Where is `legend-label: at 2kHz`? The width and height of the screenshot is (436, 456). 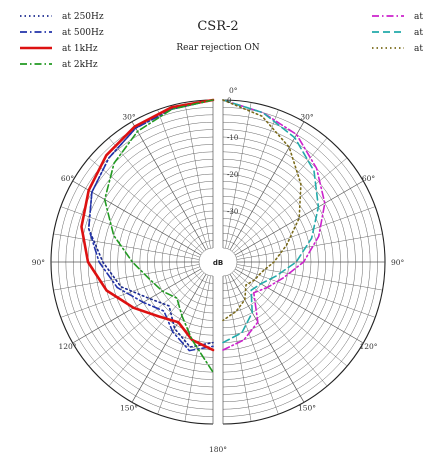 legend-label: at 2kHz is located at coordinates (80, 65).